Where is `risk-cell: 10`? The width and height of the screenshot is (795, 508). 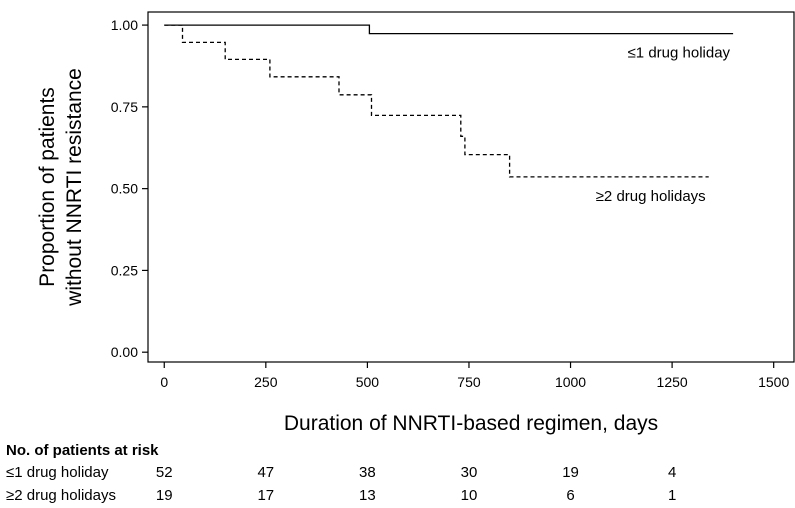 risk-cell: 10 is located at coordinates (469, 495).